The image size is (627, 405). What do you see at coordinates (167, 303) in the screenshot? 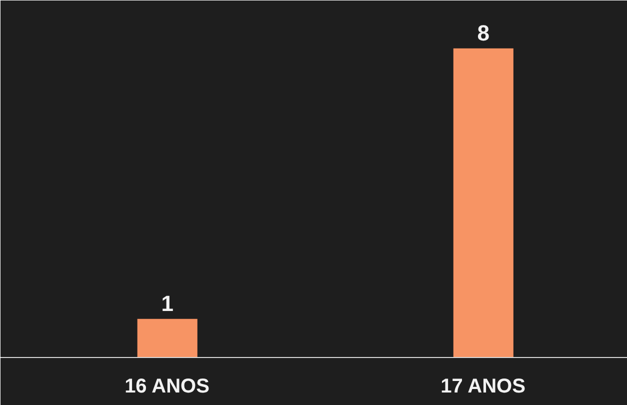
I see `data-label: 1` at bounding box center [167, 303].